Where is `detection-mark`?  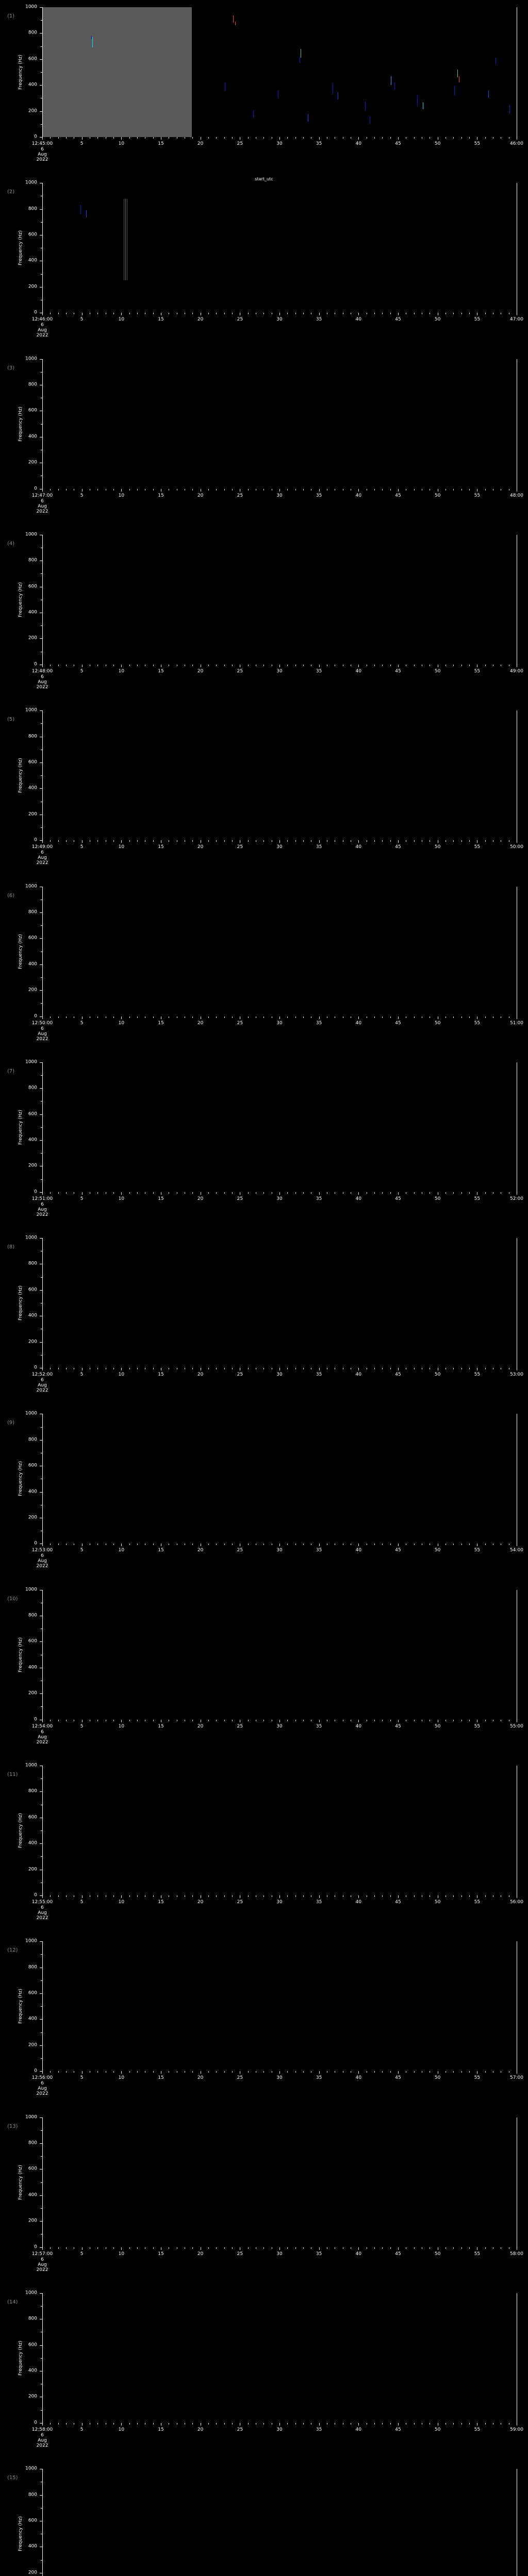 detection-mark is located at coordinates (86, 214).